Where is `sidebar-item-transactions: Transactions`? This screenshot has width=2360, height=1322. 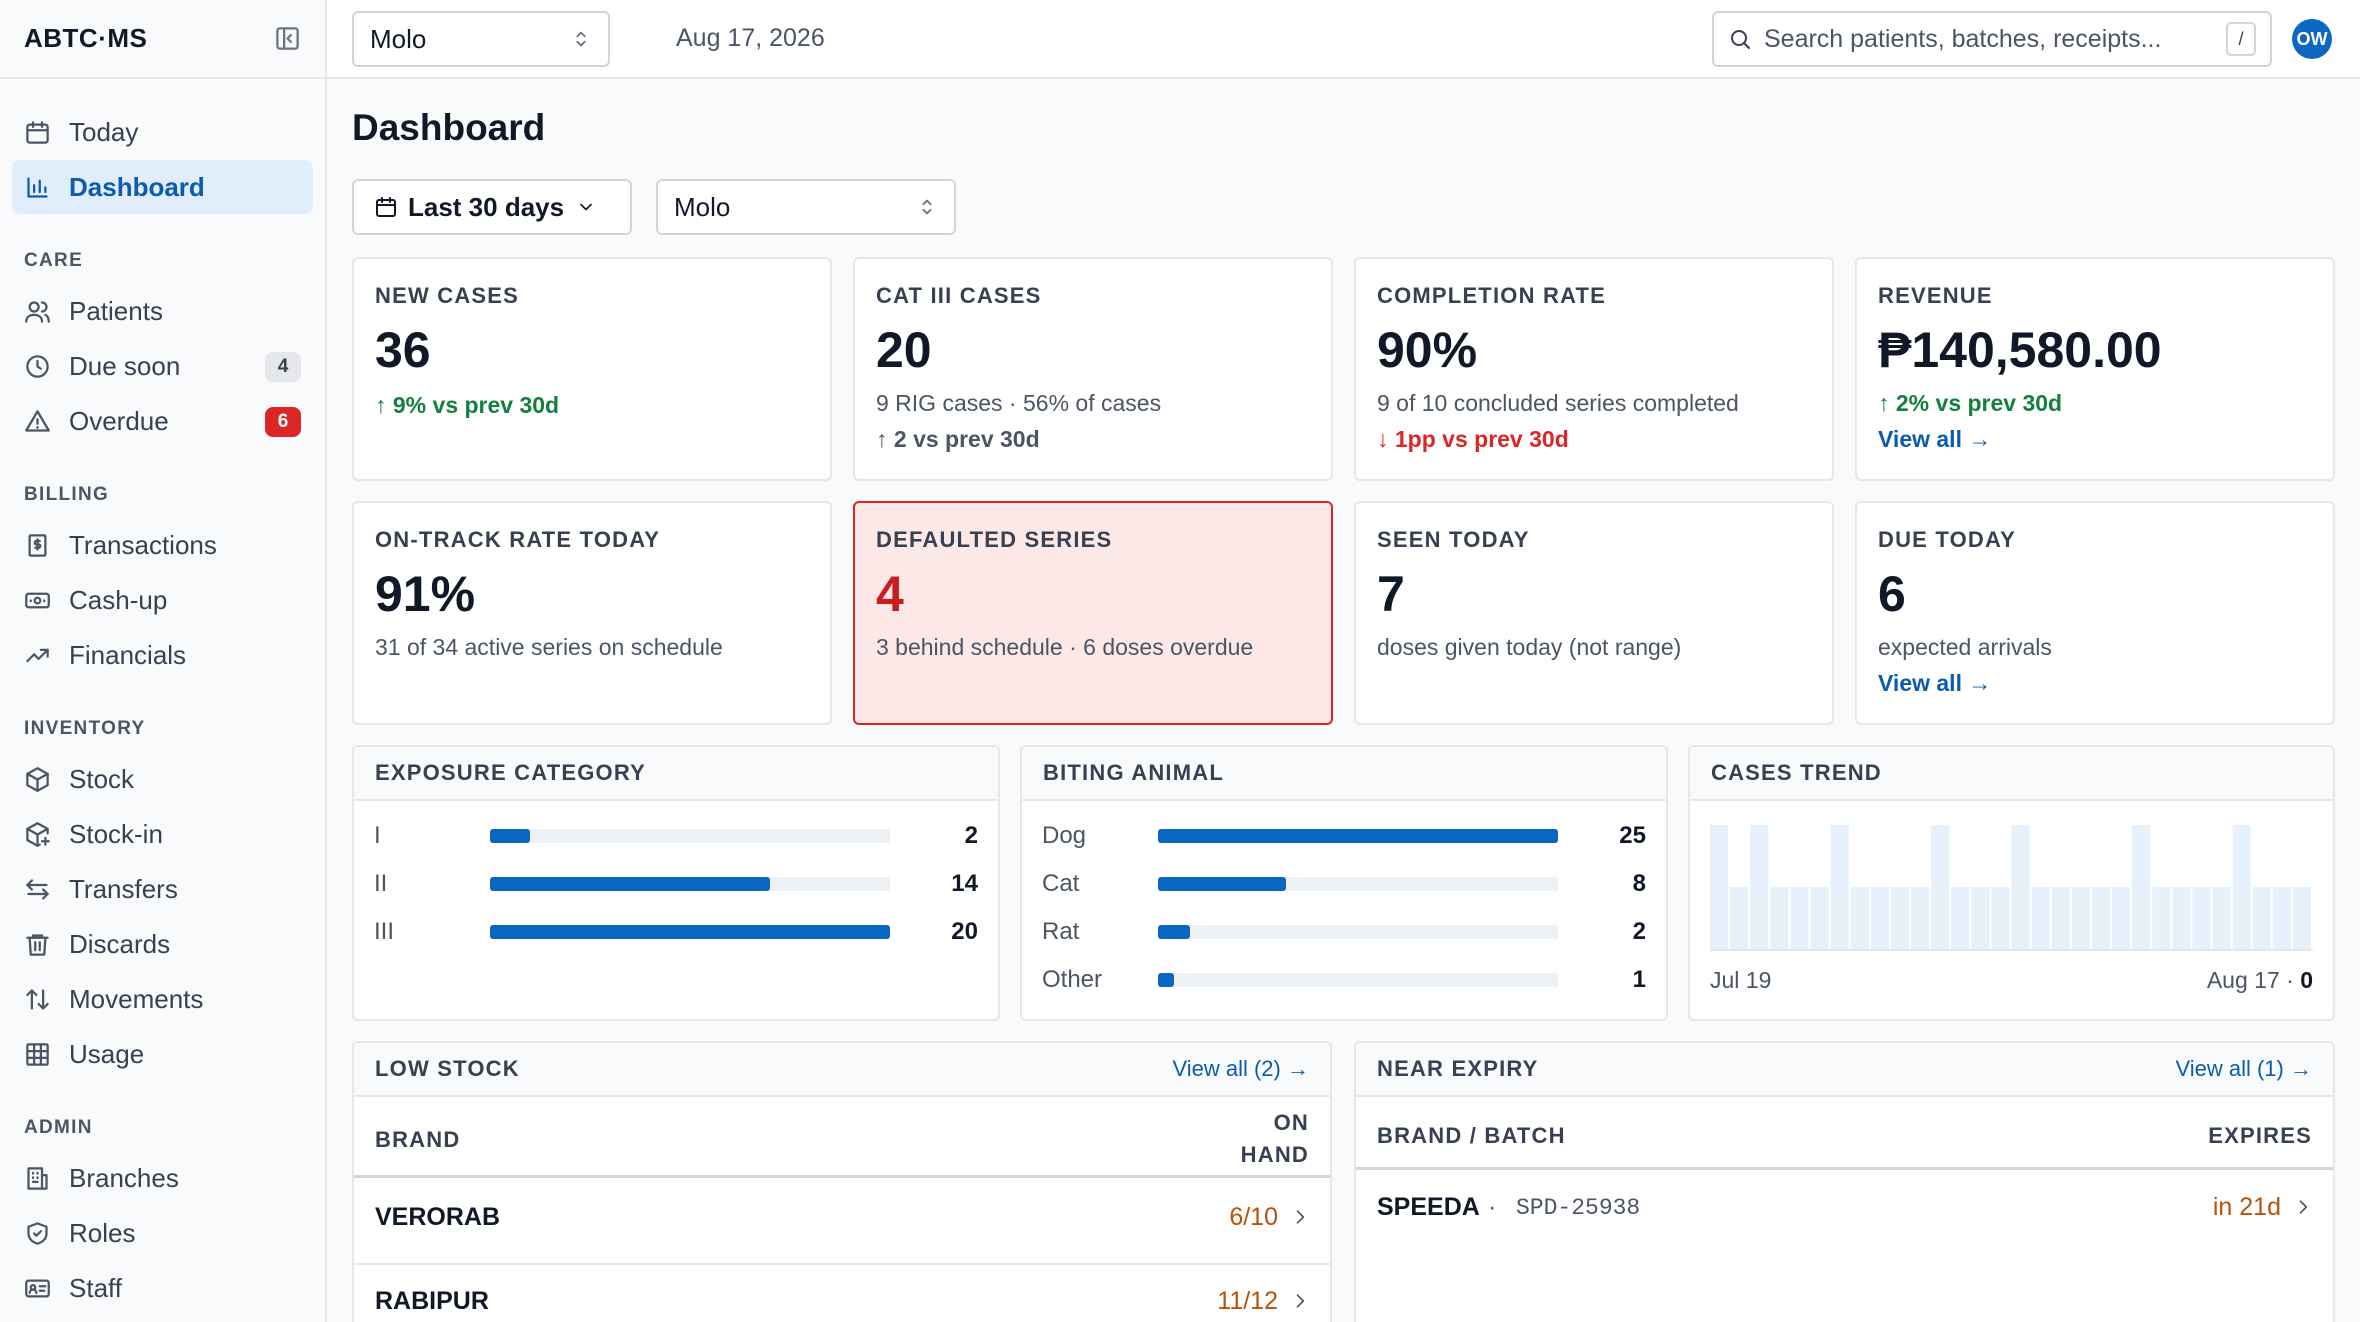 sidebar-item-transactions: Transactions is located at coordinates (162, 545).